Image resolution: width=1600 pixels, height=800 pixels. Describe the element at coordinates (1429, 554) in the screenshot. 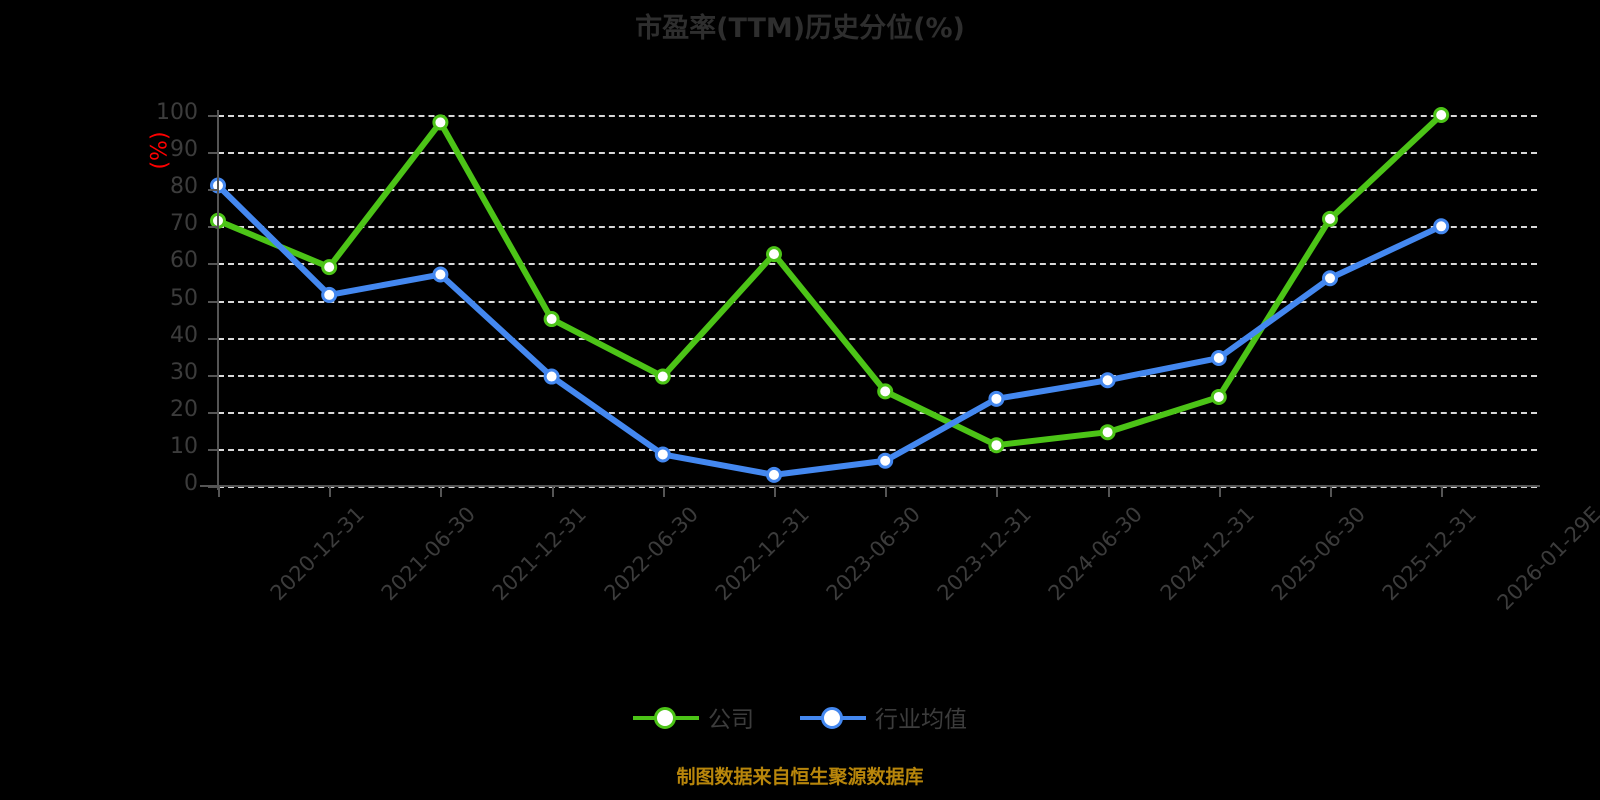

I see `x-axis-tick-label: 2025-12-31` at that location.